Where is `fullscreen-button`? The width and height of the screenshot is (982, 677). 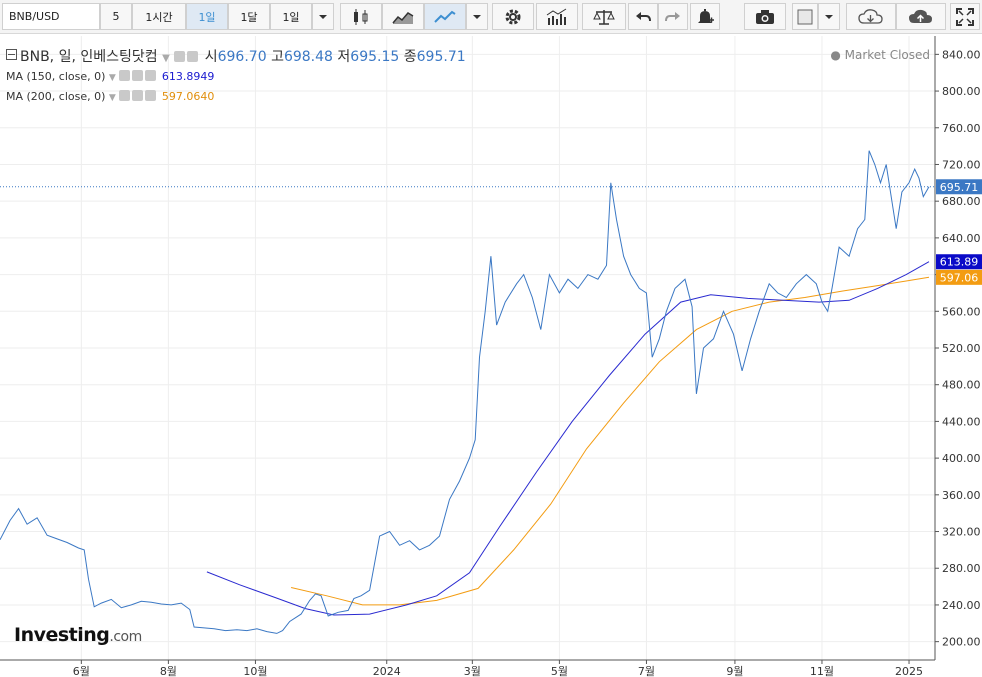 fullscreen-button is located at coordinates (965, 16).